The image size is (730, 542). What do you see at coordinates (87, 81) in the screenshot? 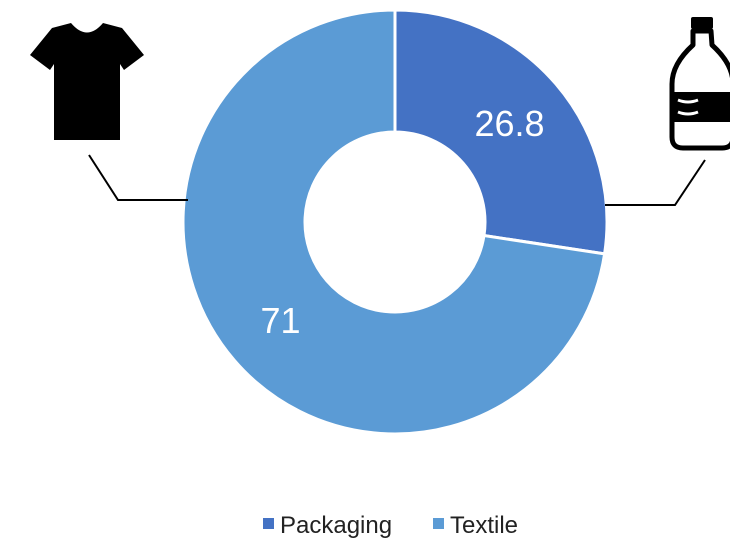
I see `t-shirt-icon` at bounding box center [87, 81].